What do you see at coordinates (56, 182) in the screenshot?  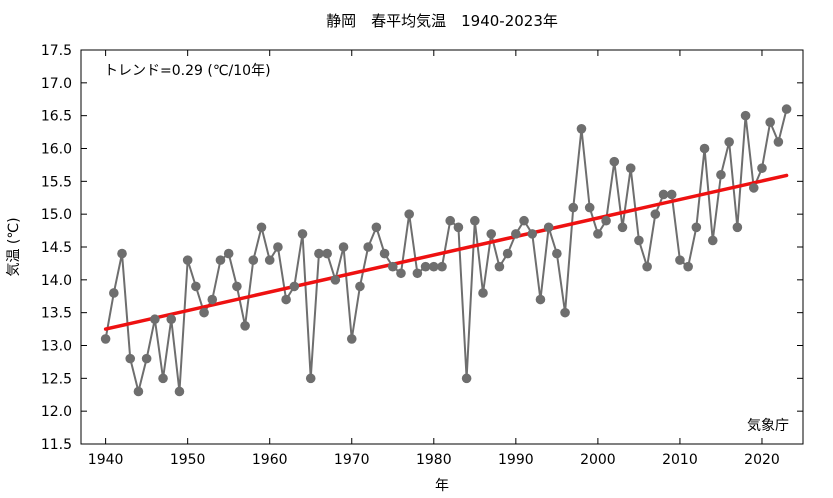 I see `y-tick-label: 15.5` at bounding box center [56, 182].